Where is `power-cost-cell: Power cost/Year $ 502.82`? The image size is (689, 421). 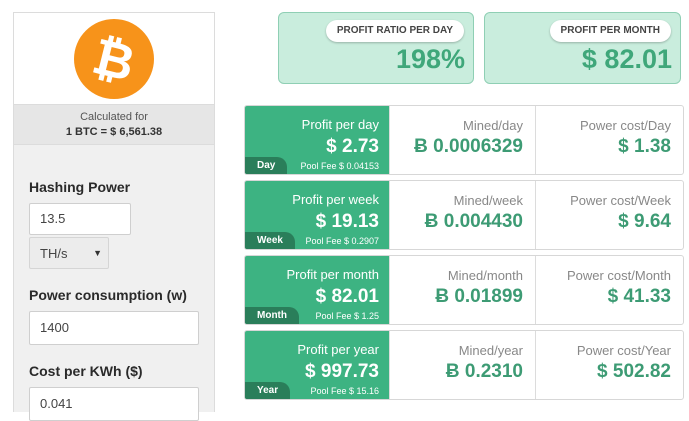 power-cost-cell: Power cost/Year $ 502.82 is located at coordinates (609, 365).